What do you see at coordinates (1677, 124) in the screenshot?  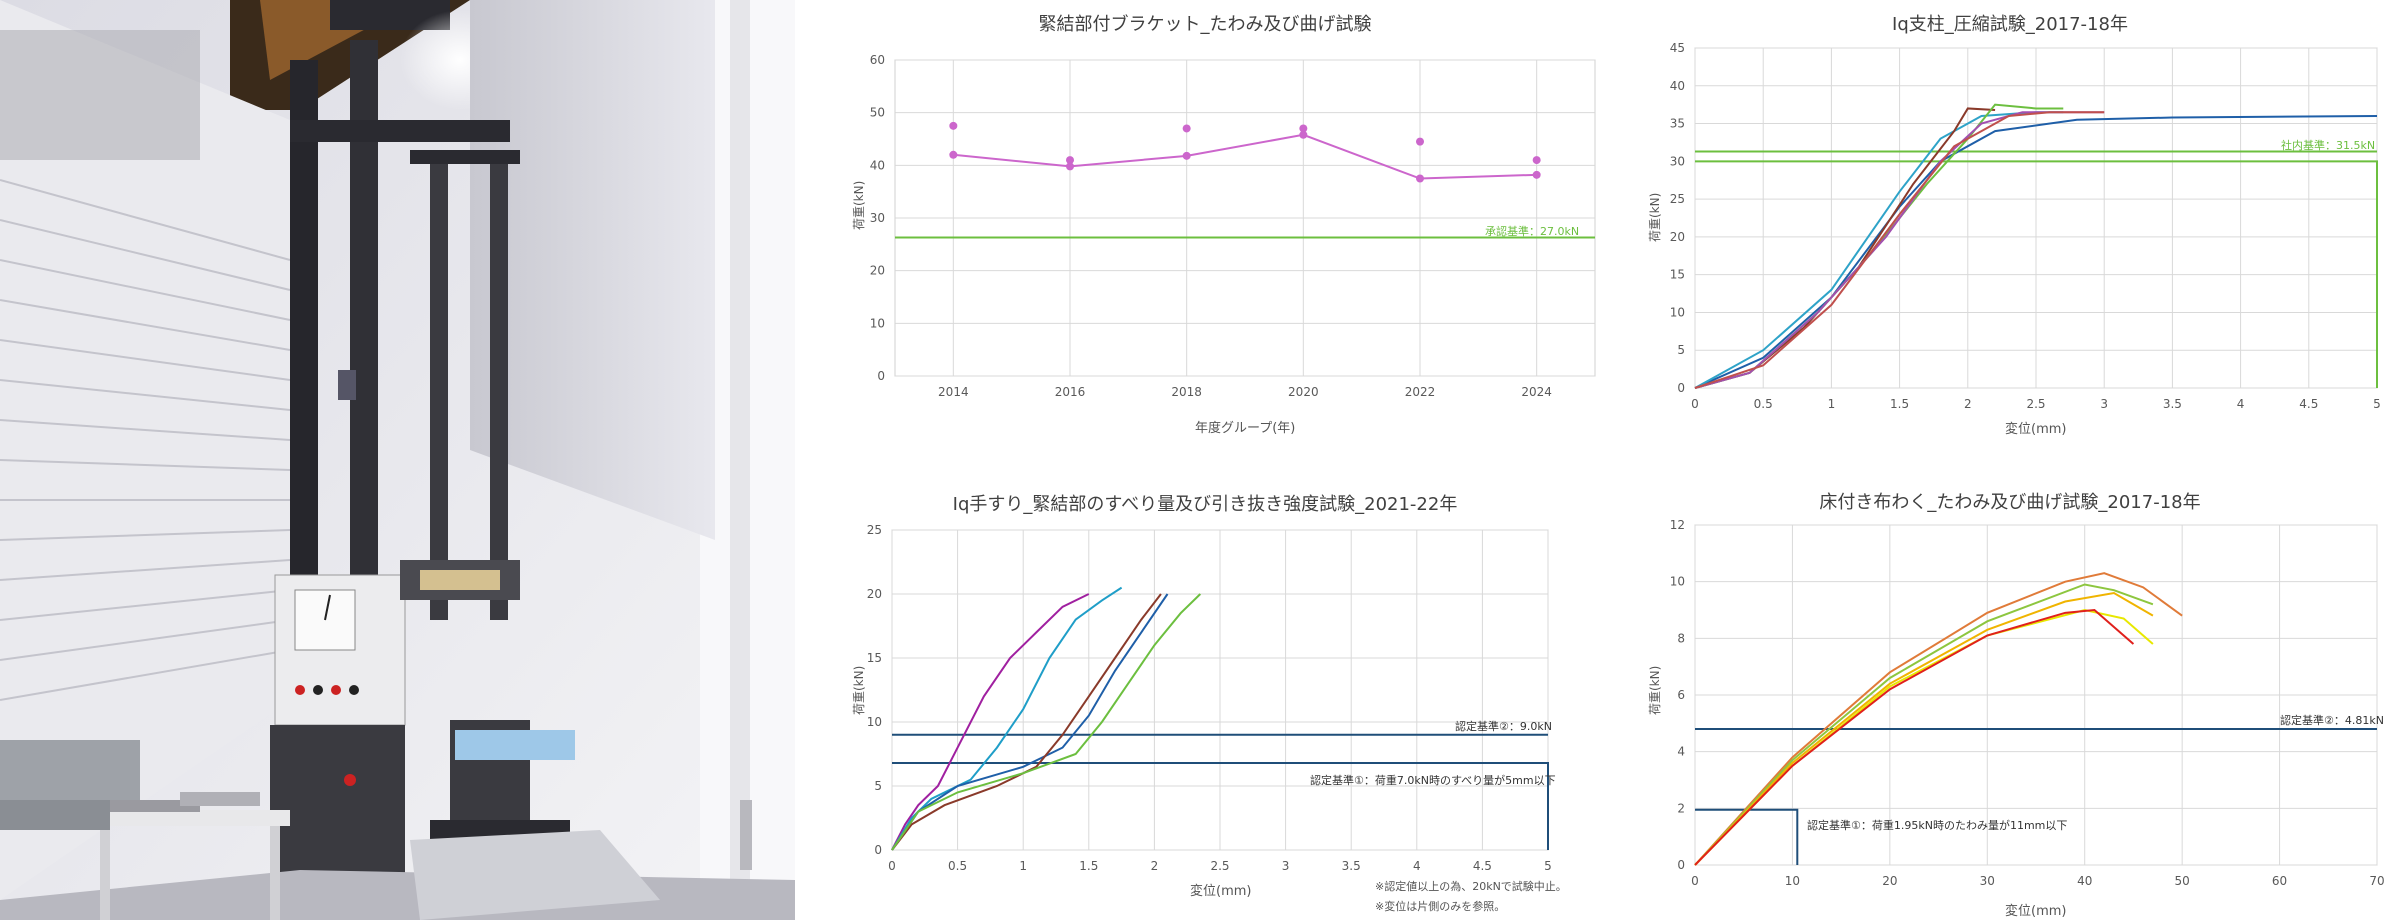 I see `y-tick-label: 35` at bounding box center [1677, 124].